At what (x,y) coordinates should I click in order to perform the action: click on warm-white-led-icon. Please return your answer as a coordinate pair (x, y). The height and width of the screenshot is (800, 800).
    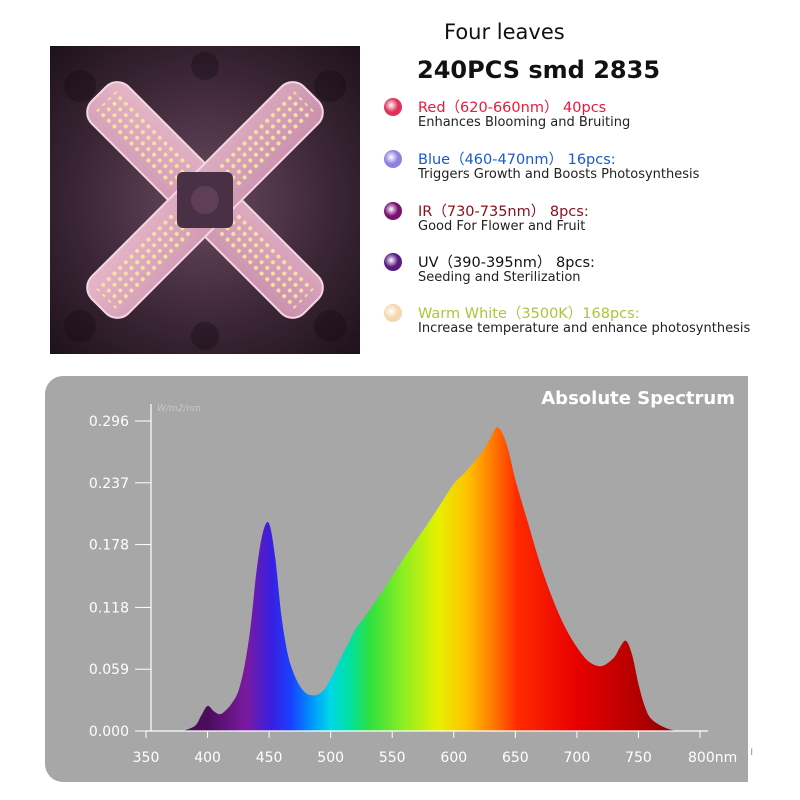
    Looking at the image, I should click on (393, 313).